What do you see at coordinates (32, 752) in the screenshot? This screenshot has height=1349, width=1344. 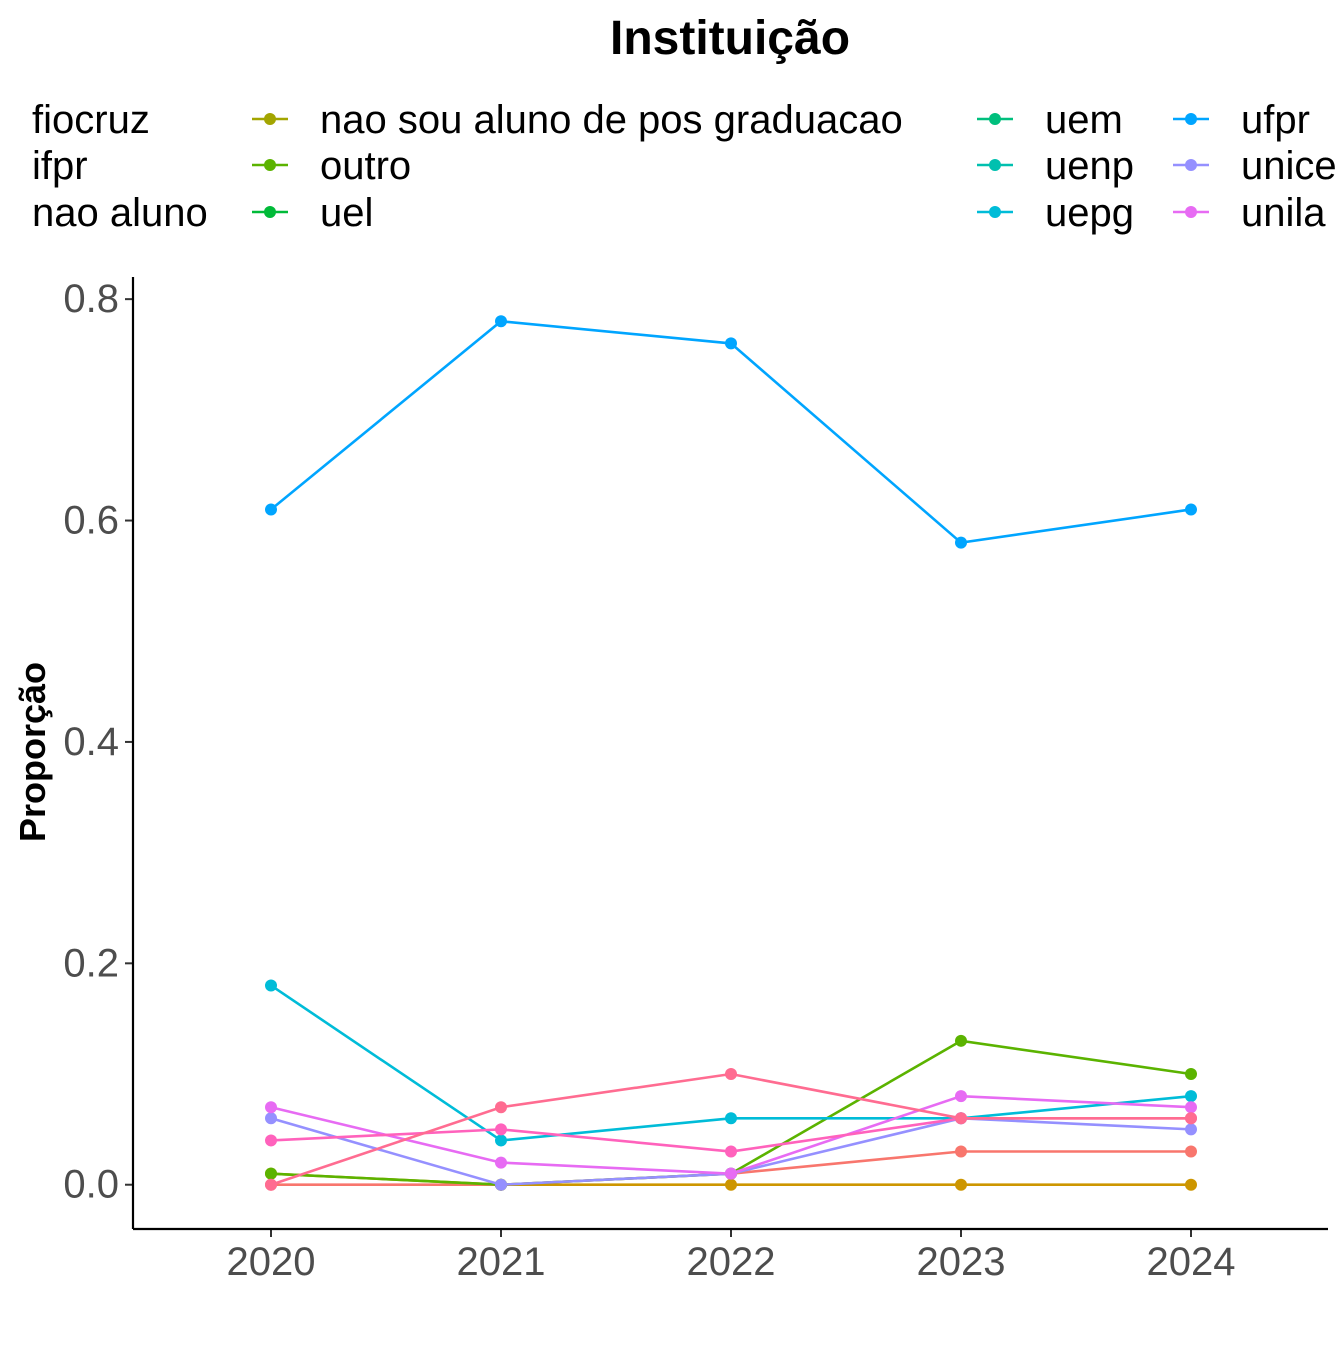 I see `y-axis-label: Proporção` at bounding box center [32, 752].